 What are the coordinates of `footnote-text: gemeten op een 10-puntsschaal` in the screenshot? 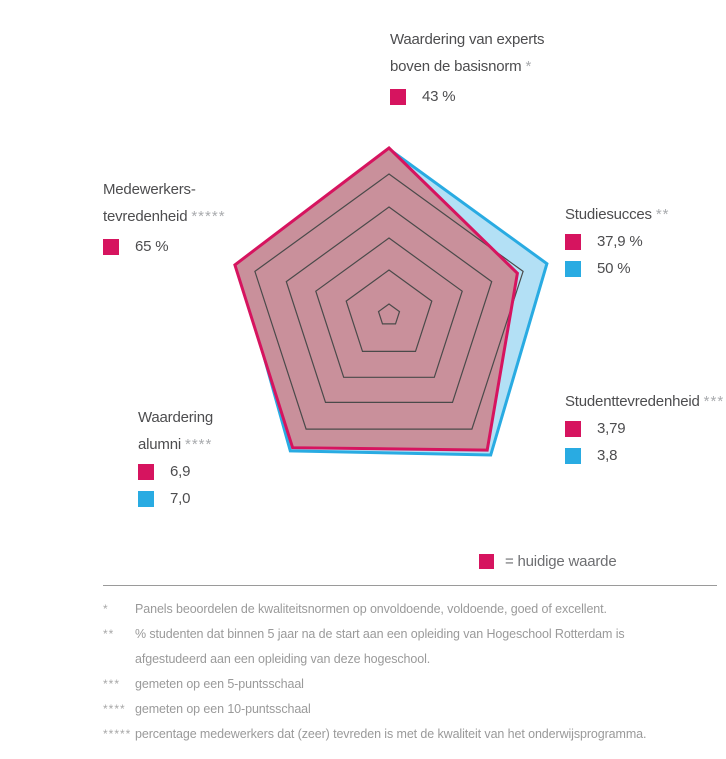 It's located at (223, 709).